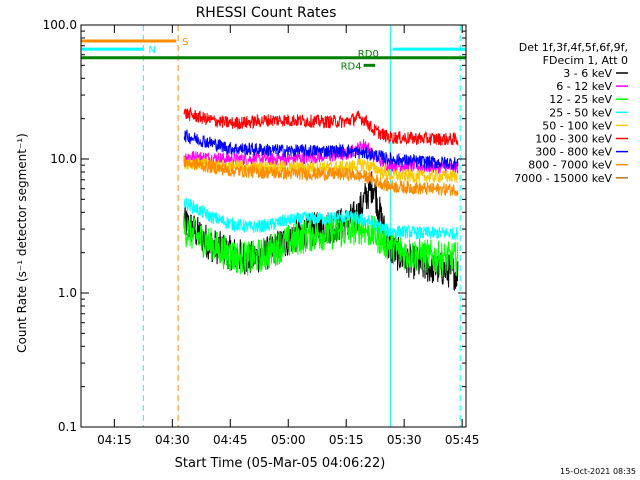 Image resolution: width=640 pixels, height=480 pixels. What do you see at coordinates (585, 60) in the screenshot?
I see `legend-header-decim: FDecim 1, Att 0` at bounding box center [585, 60].